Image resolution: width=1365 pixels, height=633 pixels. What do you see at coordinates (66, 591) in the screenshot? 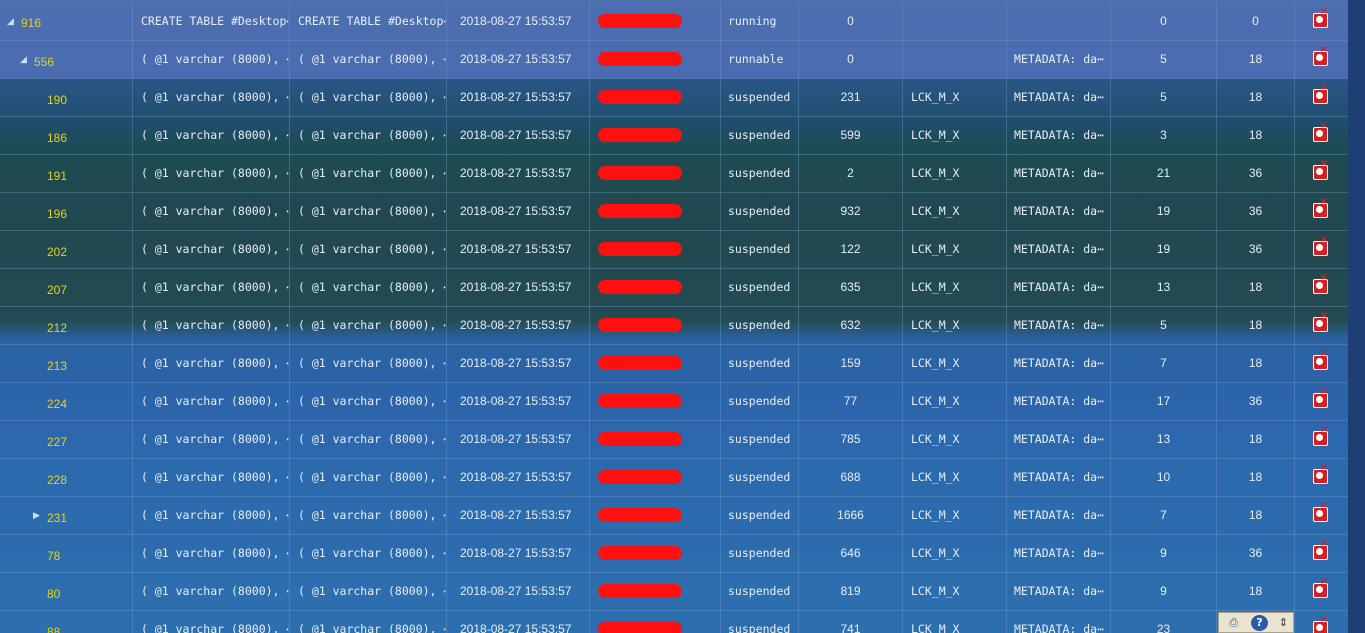
I see `session-id-cell: 80` at bounding box center [66, 591].